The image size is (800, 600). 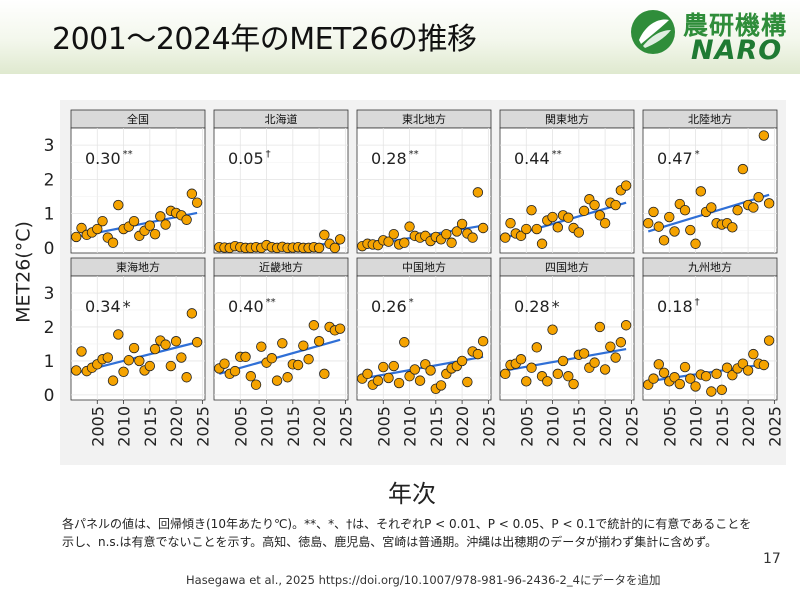 I want to click on panel-8-slope-label: 0.26 *, so click(x=392, y=306).